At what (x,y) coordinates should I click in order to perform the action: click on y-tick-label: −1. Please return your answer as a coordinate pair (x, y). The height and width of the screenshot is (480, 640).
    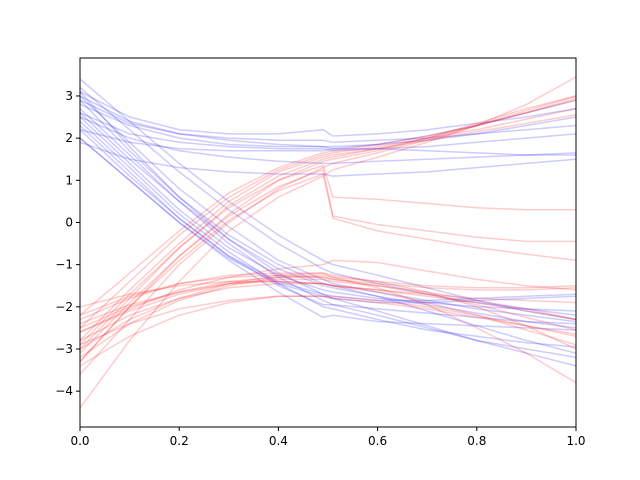
    Looking at the image, I should click on (64, 265).